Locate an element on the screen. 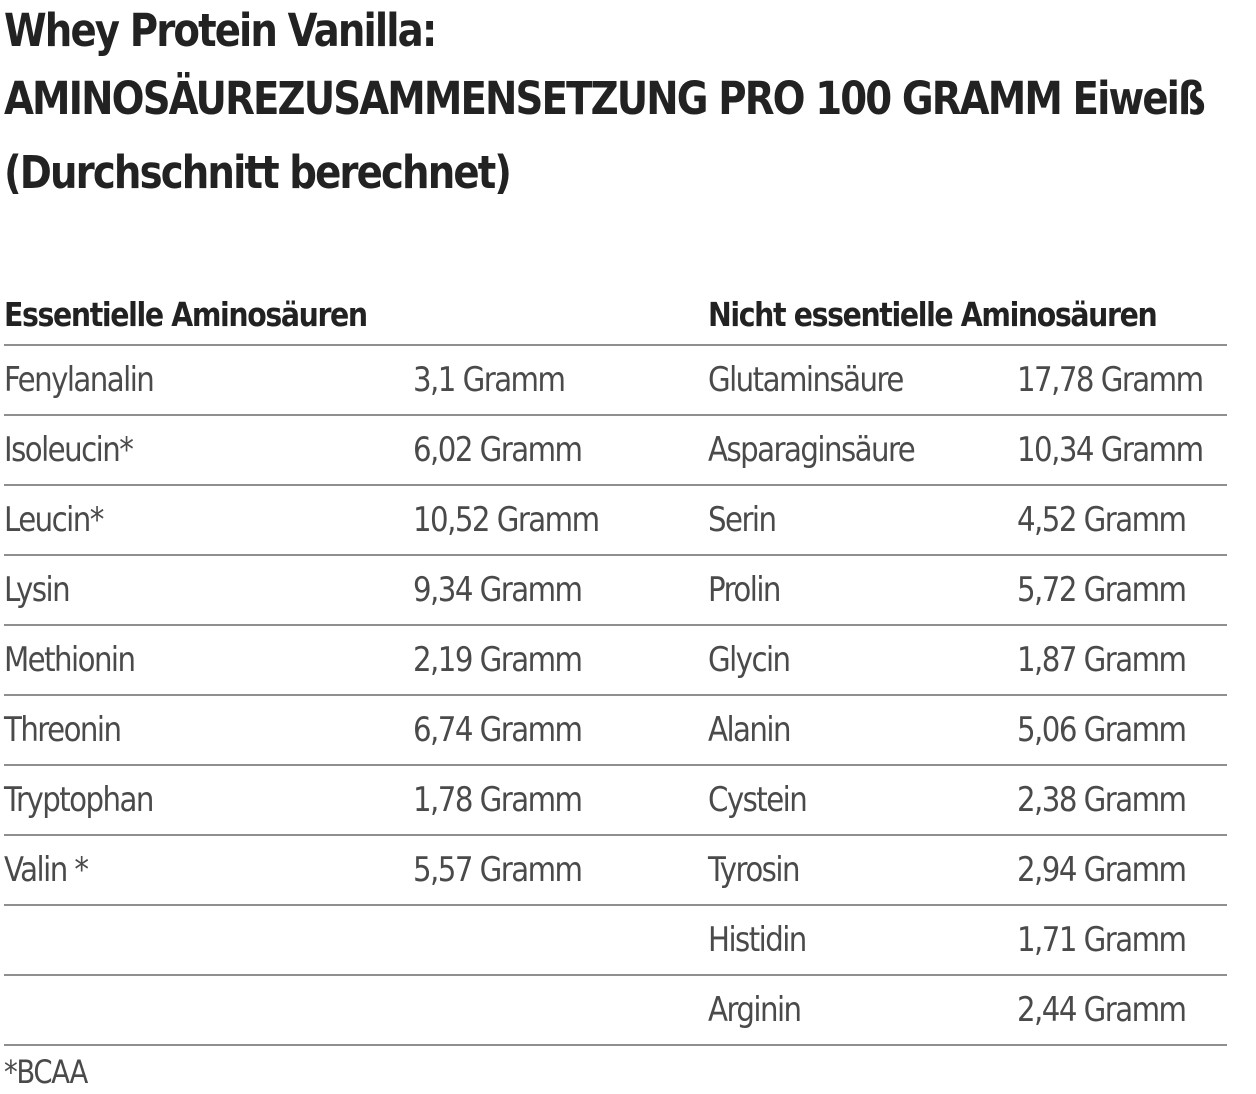  nonessential-value: 4,52 Gramm is located at coordinates (1102, 520).